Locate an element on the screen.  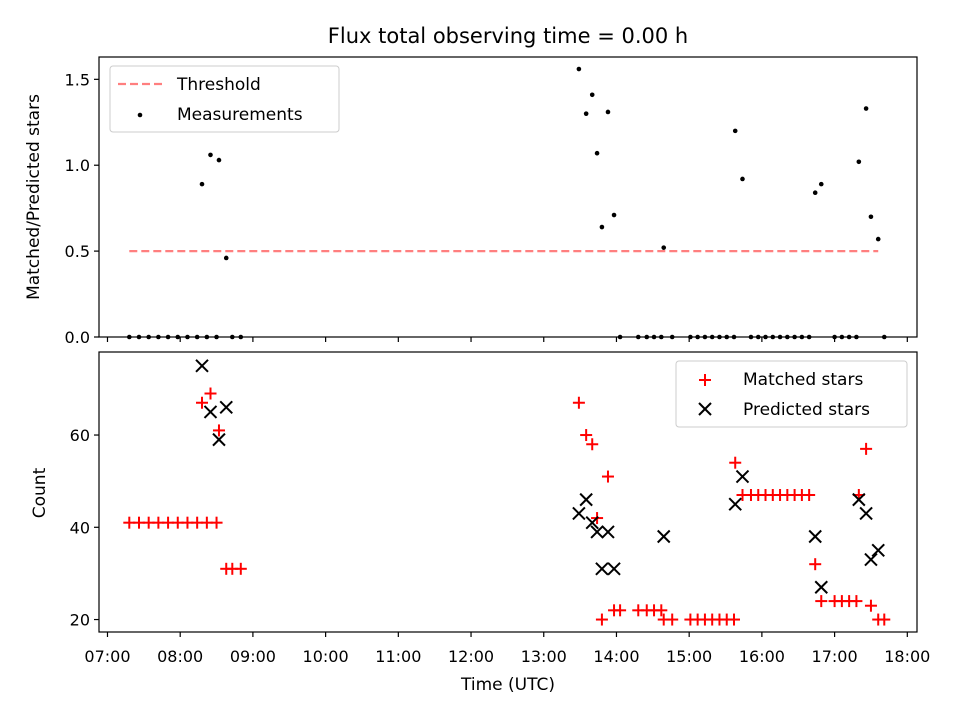
x-tick-label: 13:00 is located at coordinates (544, 656).